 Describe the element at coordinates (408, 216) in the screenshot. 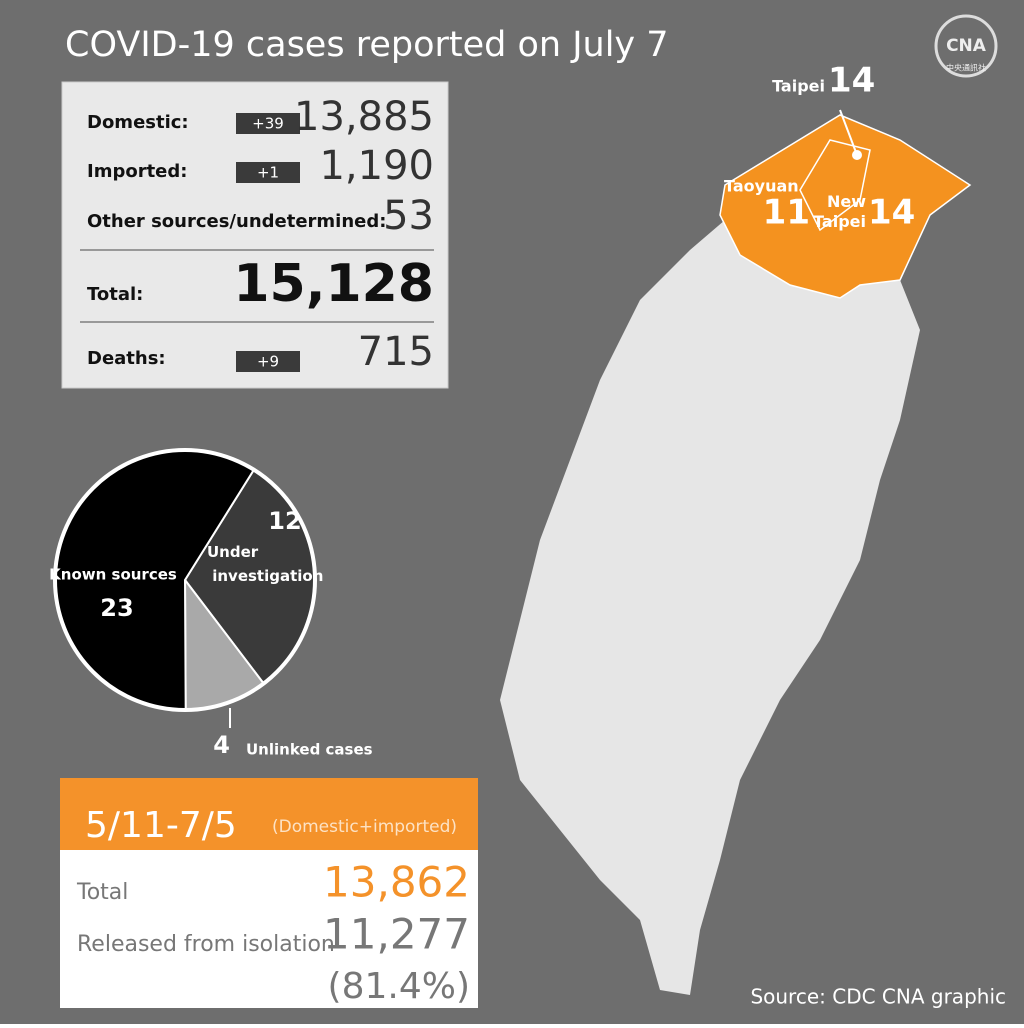

I see `stat-value: 53` at that location.